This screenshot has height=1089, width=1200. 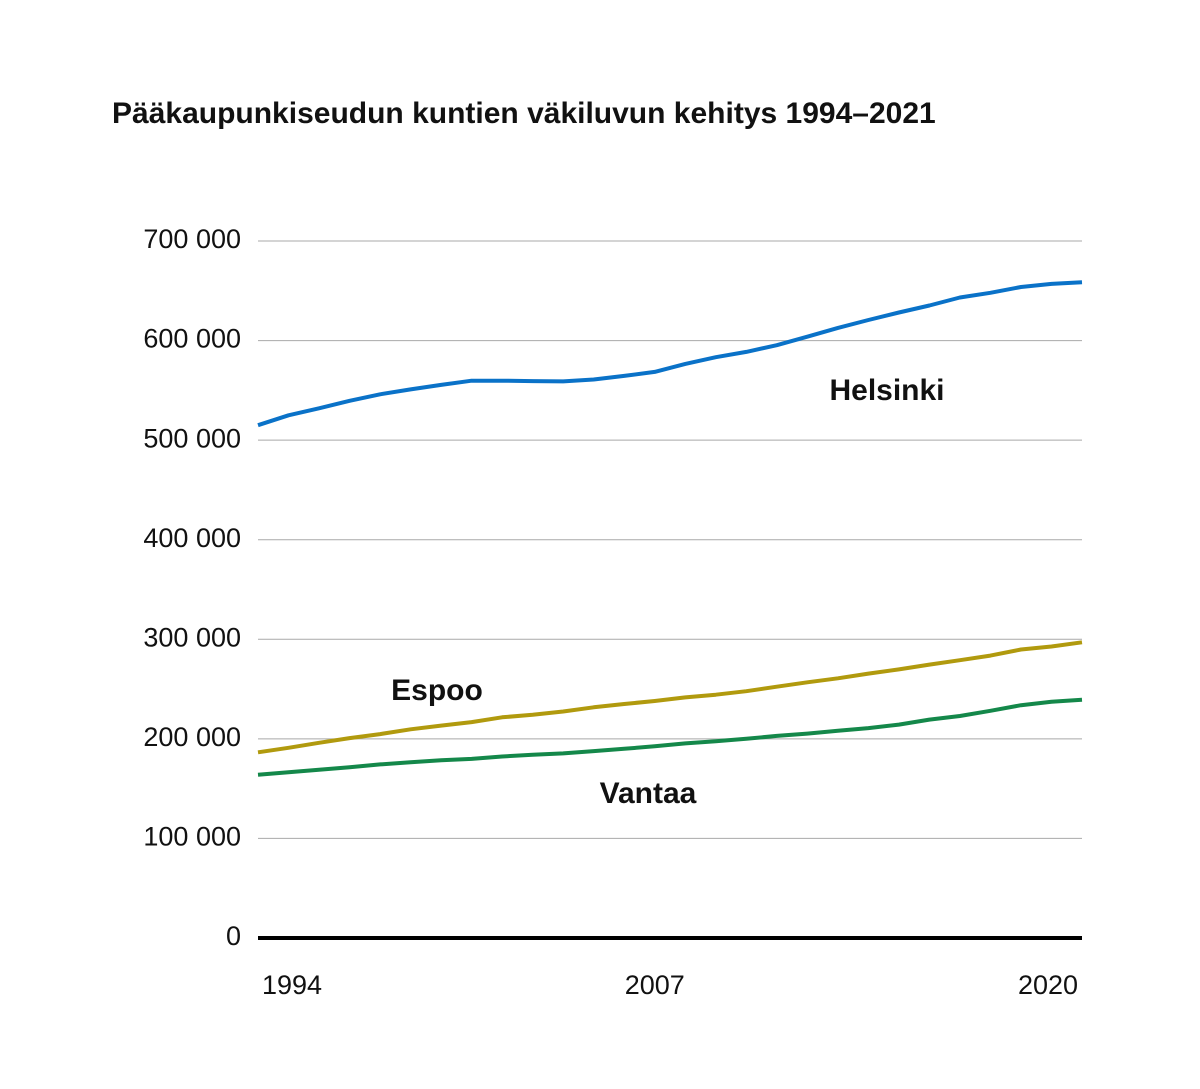 What do you see at coordinates (655, 985) in the screenshot?
I see `x-tick-label: 2007` at bounding box center [655, 985].